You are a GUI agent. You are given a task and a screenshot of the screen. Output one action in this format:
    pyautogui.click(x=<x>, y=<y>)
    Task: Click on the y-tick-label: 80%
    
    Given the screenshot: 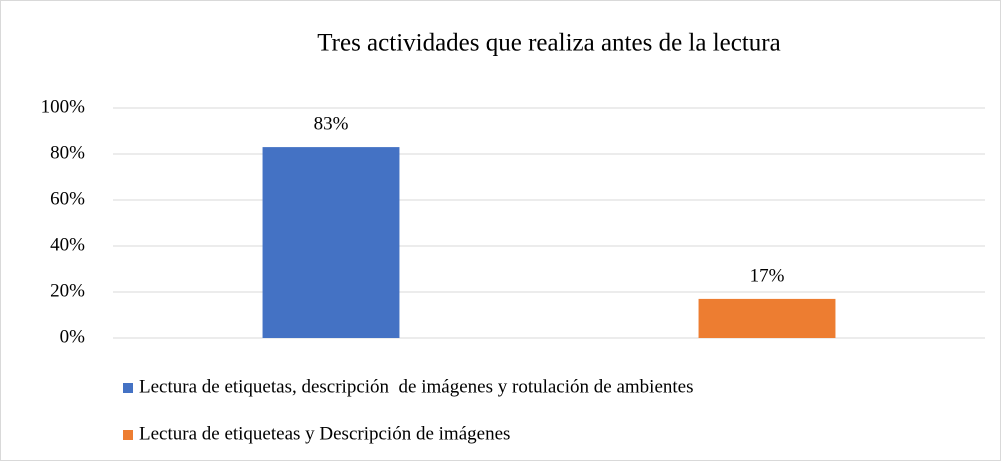 What is the action you would take?
    pyautogui.click(x=67, y=152)
    